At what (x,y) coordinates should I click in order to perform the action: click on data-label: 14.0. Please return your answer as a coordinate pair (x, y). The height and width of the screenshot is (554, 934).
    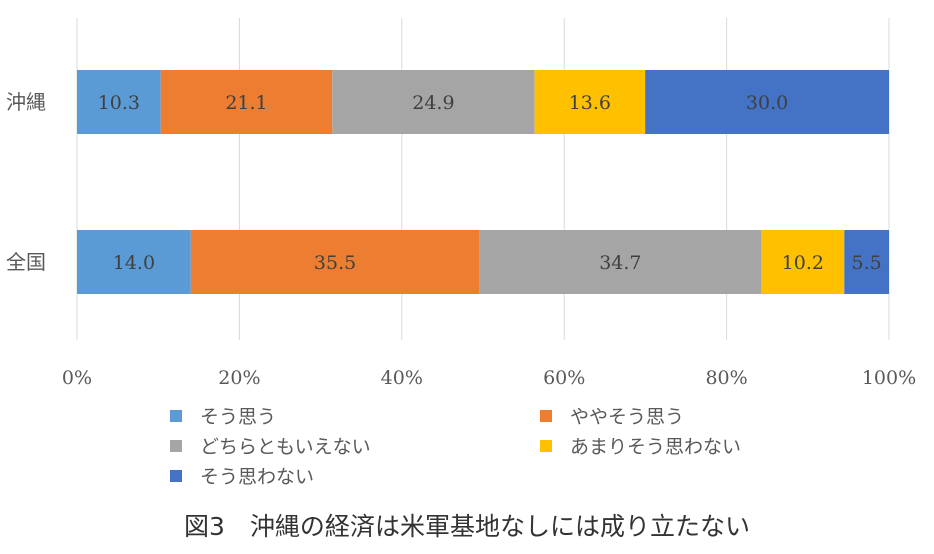
    Looking at the image, I should click on (134, 263).